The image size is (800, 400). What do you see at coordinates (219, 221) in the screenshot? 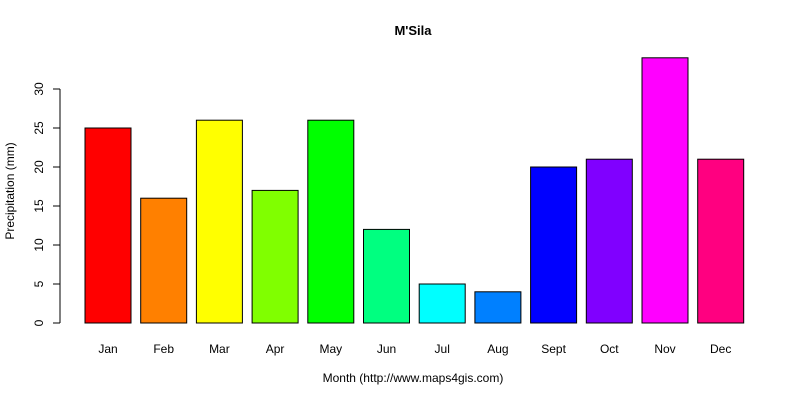
I see `bar-mar` at bounding box center [219, 221].